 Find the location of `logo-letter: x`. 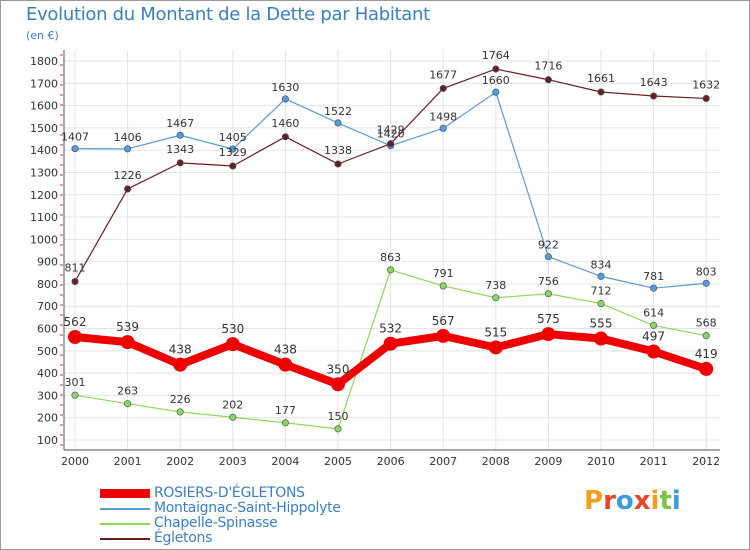

logo-letter: x is located at coordinates (642, 501).